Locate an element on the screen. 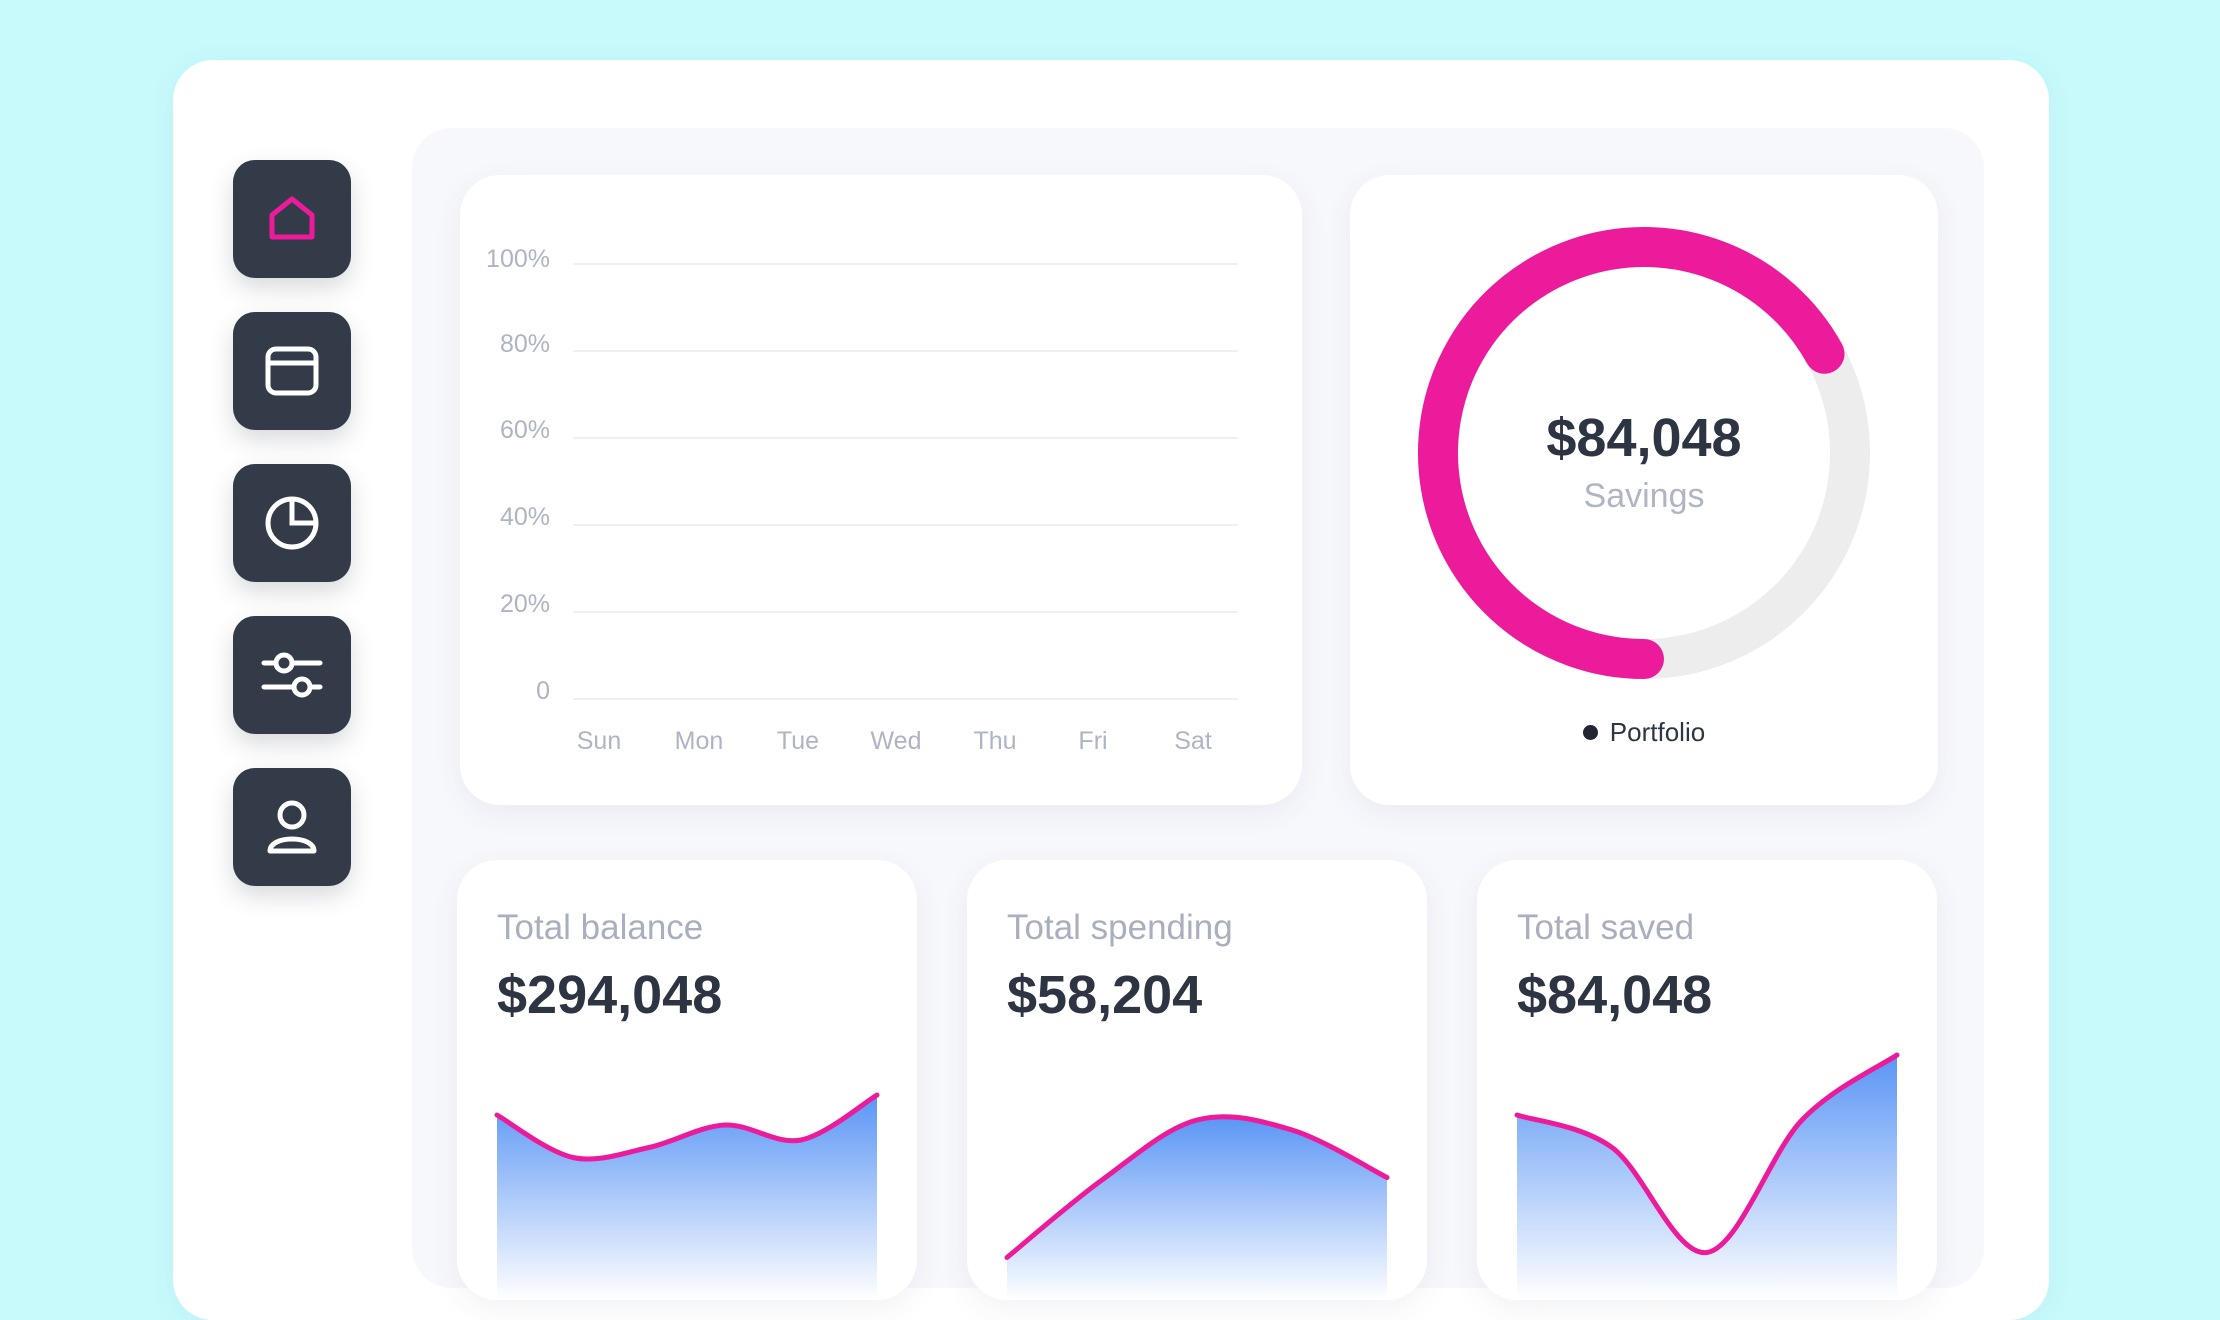  stat-value: $58,204 is located at coordinates (1105, 995).